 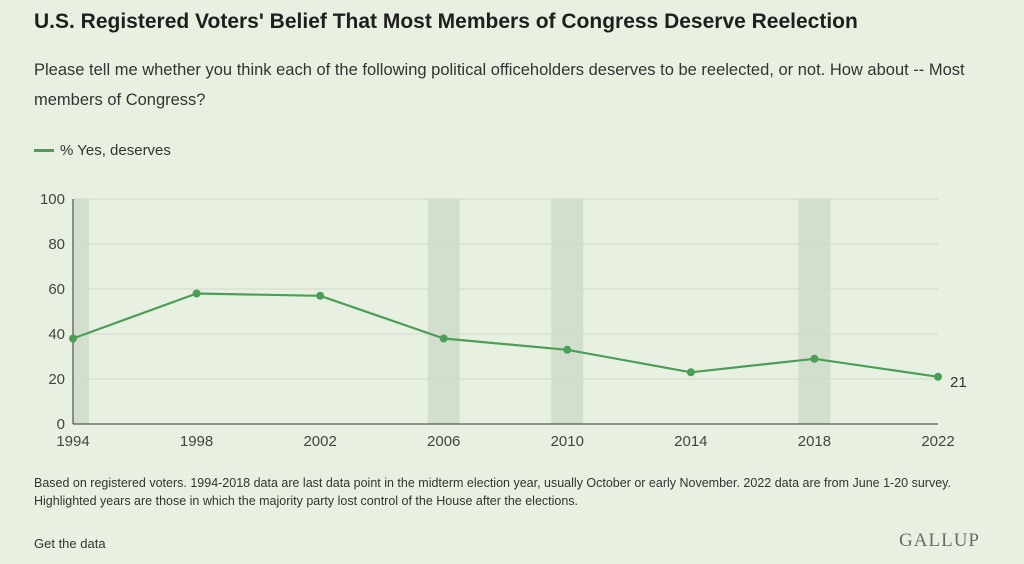 What do you see at coordinates (690, 441) in the screenshot?
I see `x-tick-label: 2014` at bounding box center [690, 441].